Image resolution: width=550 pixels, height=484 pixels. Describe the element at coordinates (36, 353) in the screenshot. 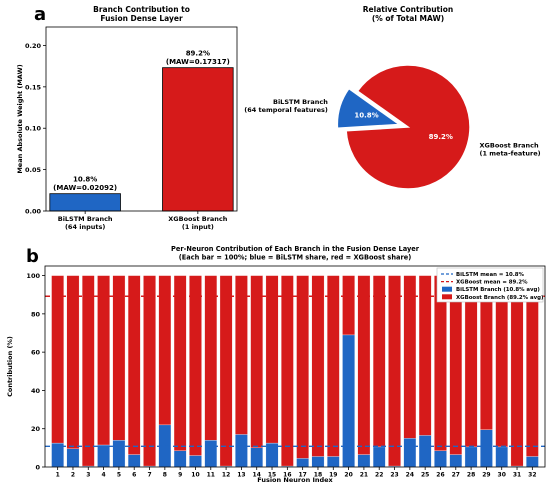

I see `stacked-chart-y-tick-label: 60` at that location.